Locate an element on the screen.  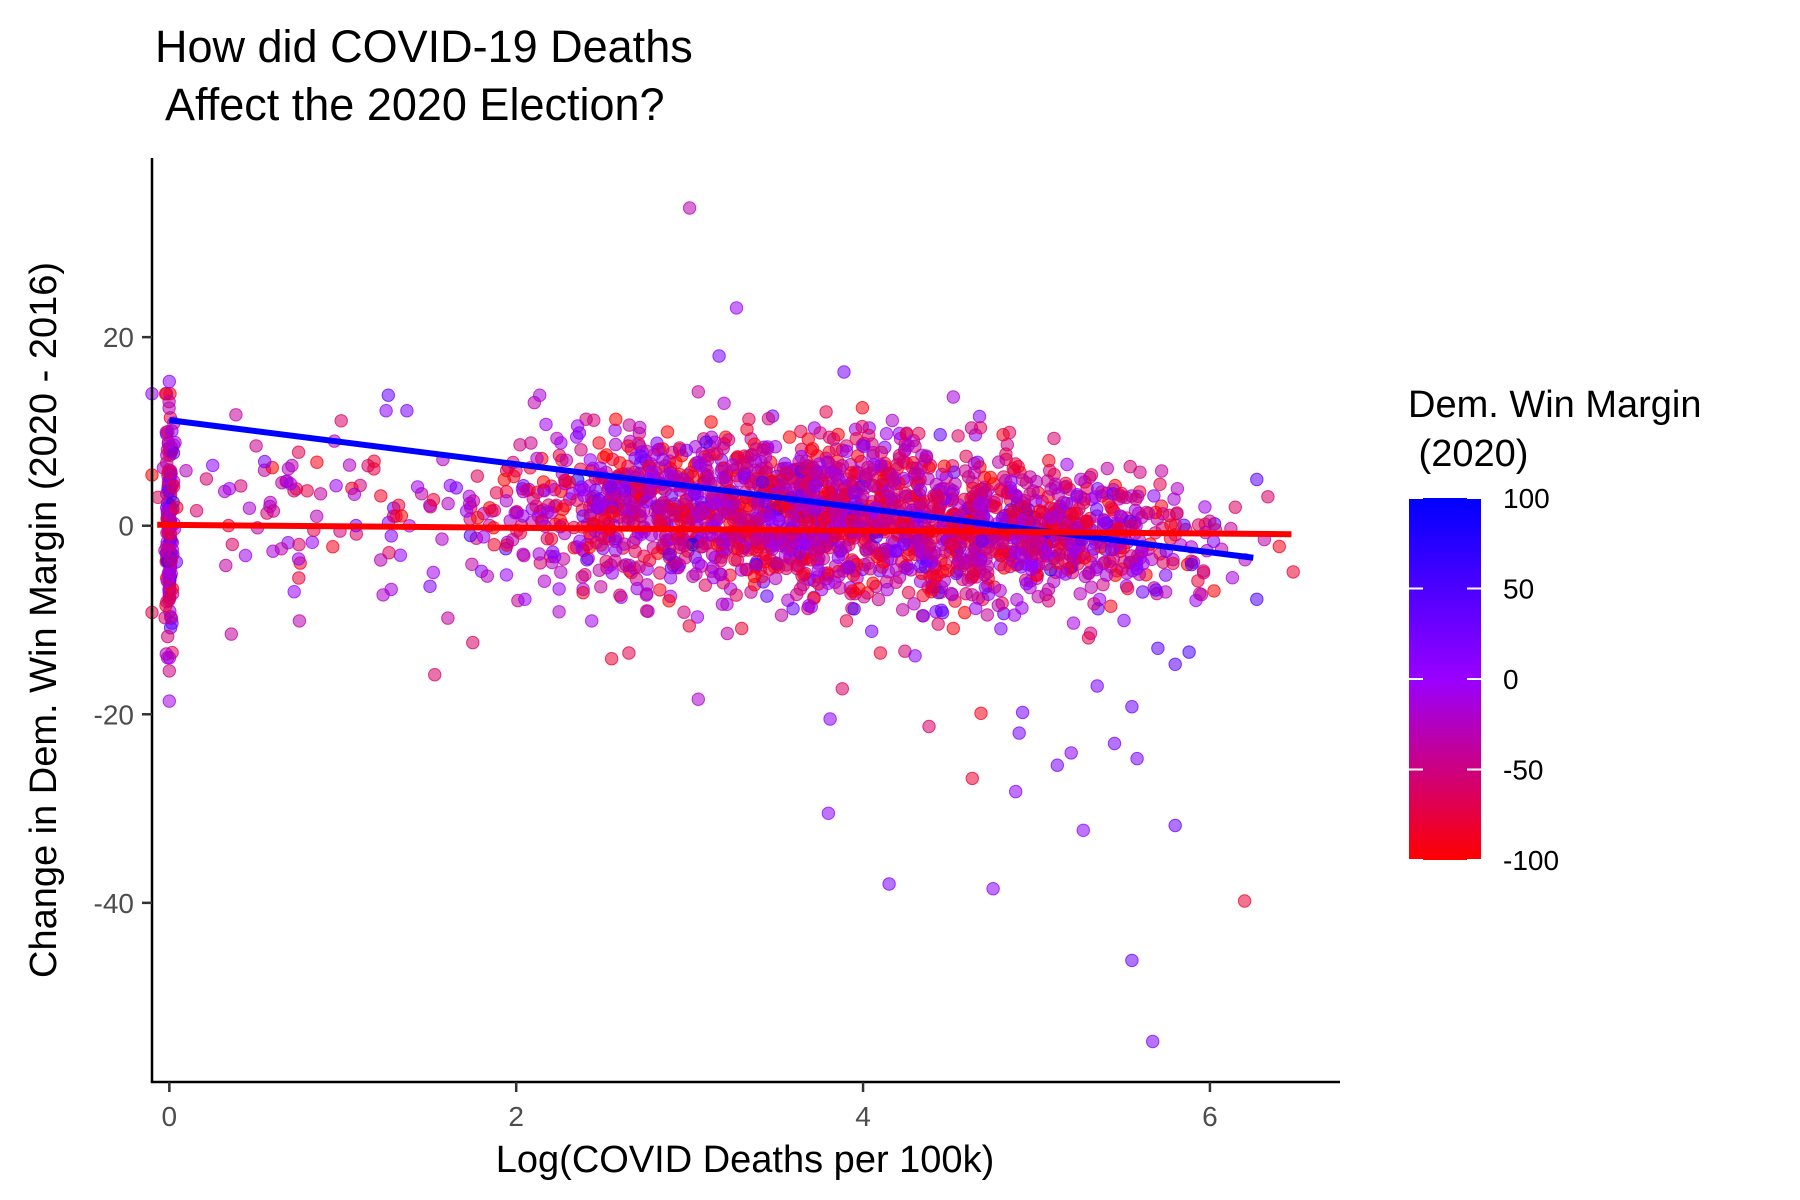
x-tick-label: 2 is located at coordinates (516, 1116).